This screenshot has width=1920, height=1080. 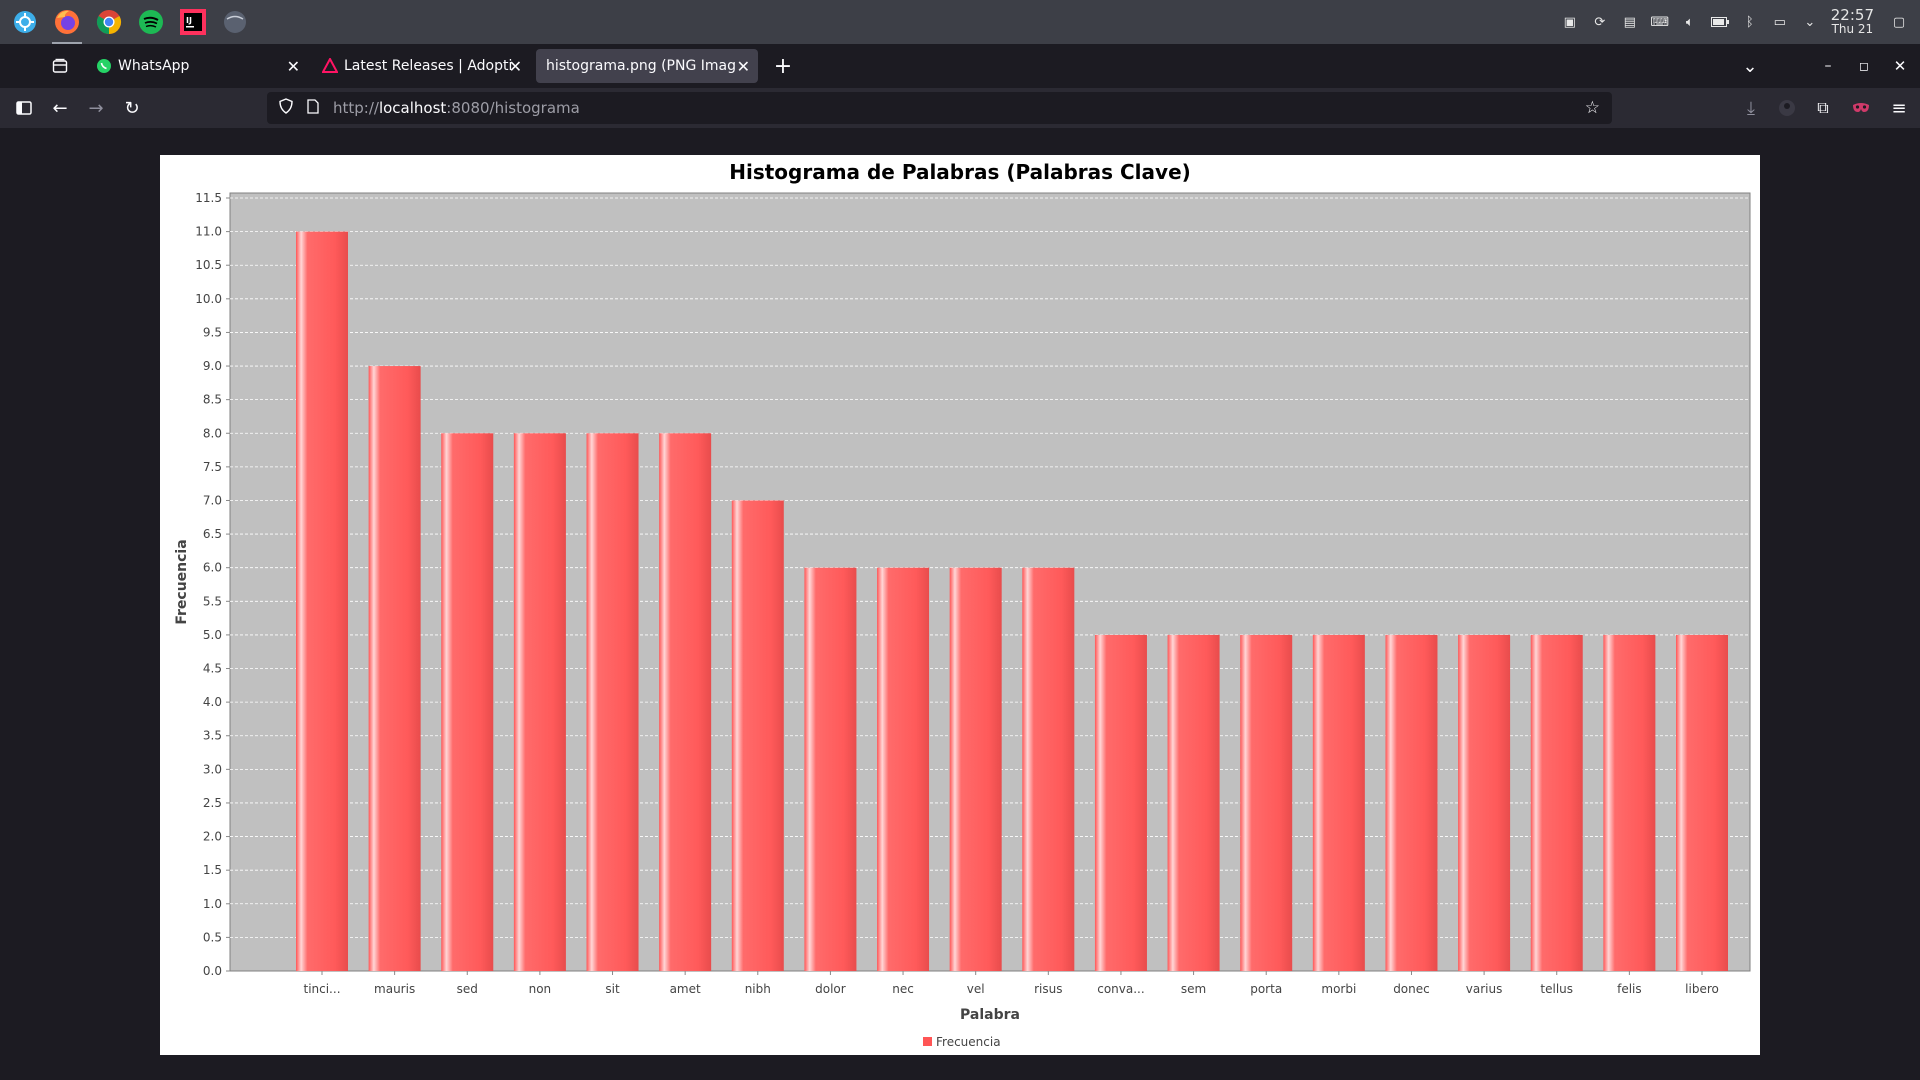 I want to click on back-arrow-icon: ←, so click(x=60, y=108).